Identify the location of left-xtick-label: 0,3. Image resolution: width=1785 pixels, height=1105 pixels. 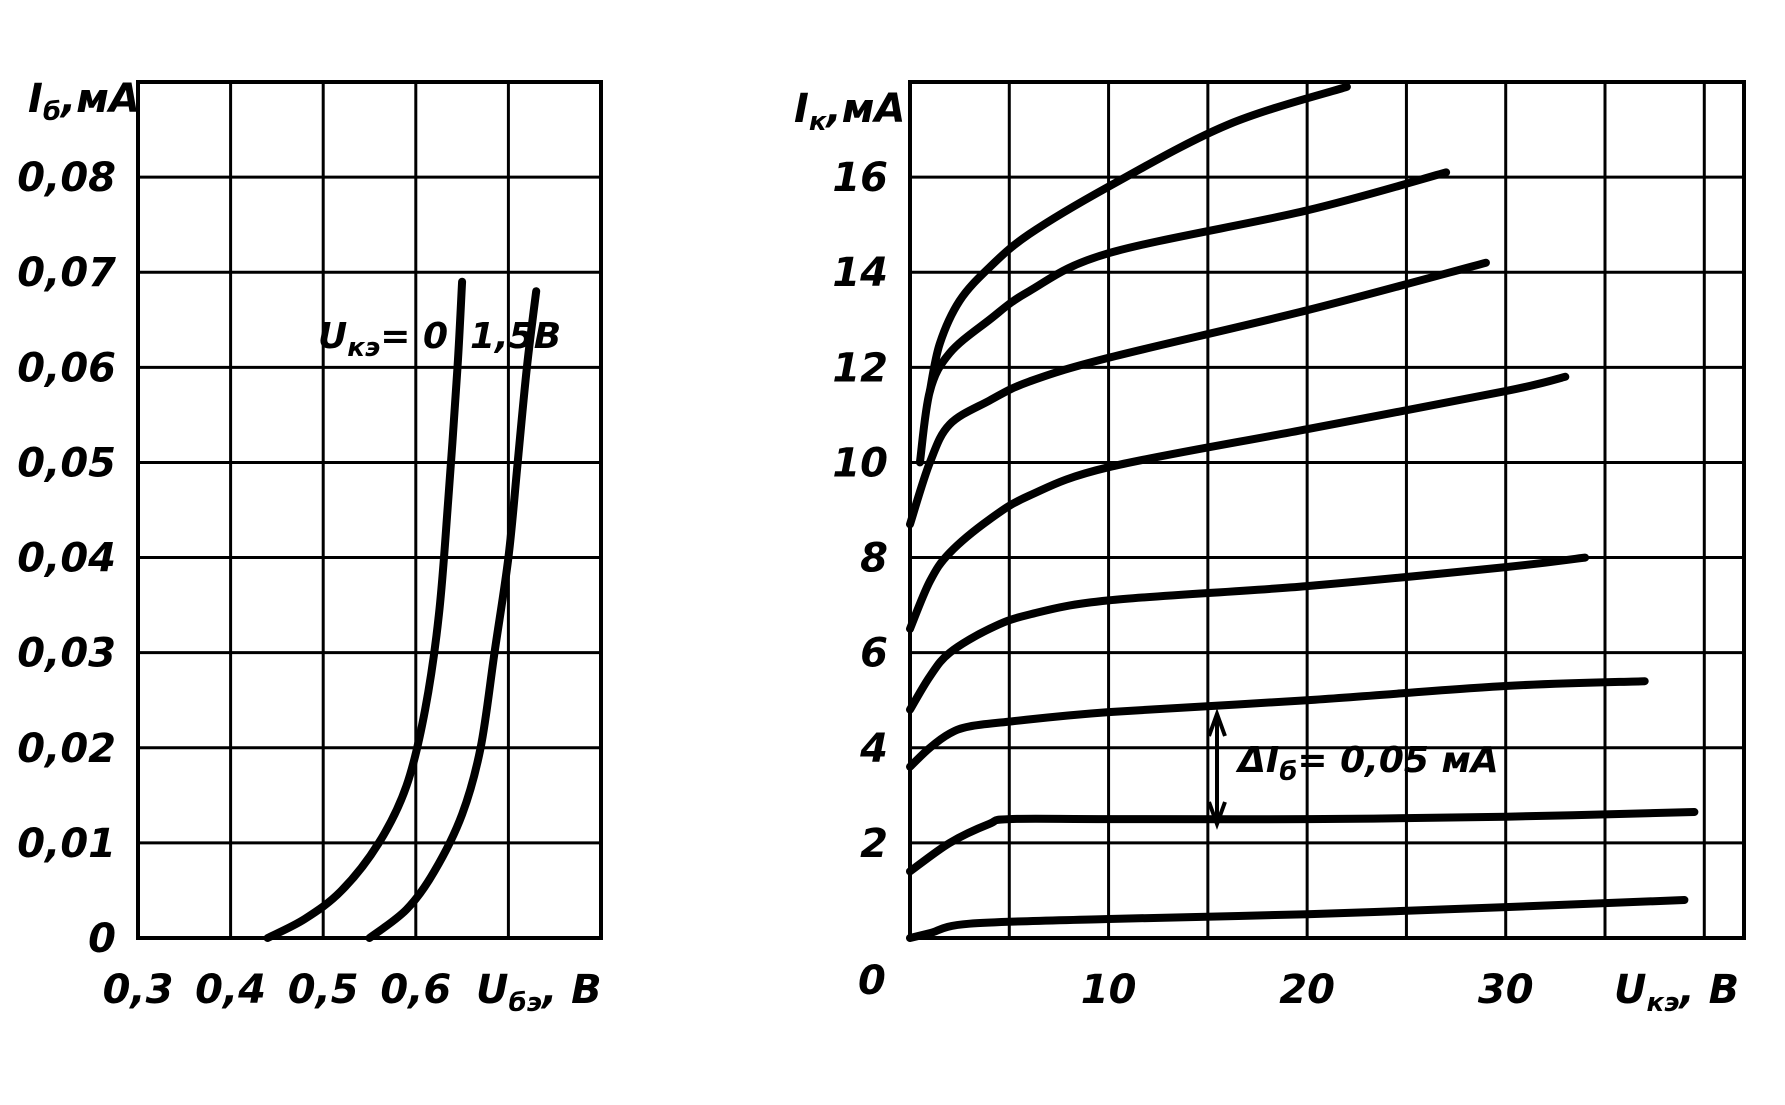
(138, 990).